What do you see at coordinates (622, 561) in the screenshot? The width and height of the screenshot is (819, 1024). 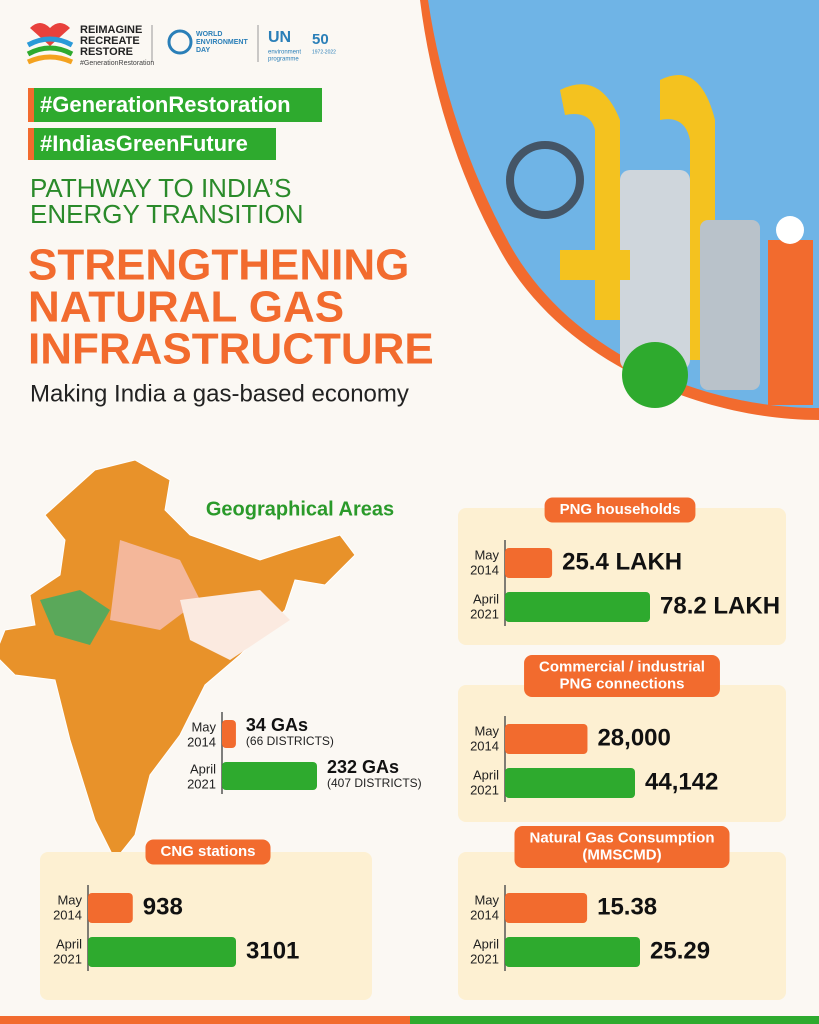 I see `value-label: 25.4 LAKH` at bounding box center [622, 561].